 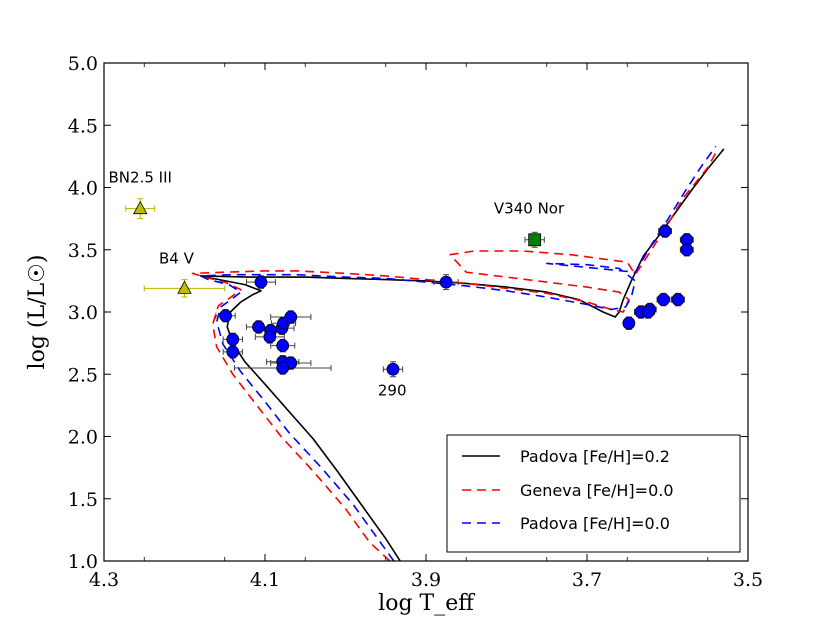 What do you see at coordinates (426, 603) in the screenshot?
I see `x-axis-label: log T_eff` at bounding box center [426, 603].